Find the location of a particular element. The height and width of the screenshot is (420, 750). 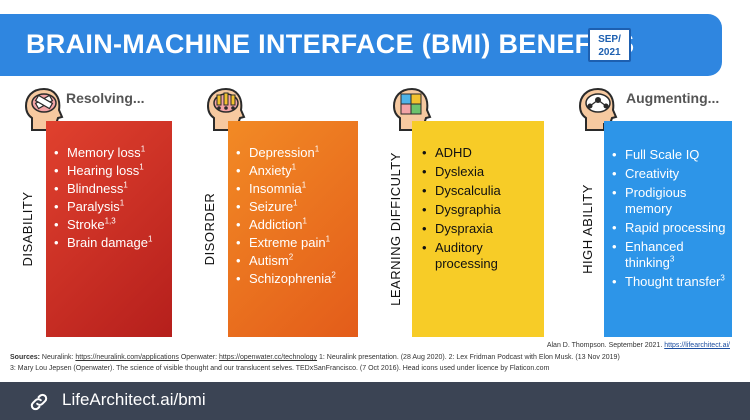

list-item: Creativity is located at coordinates (669, 174).